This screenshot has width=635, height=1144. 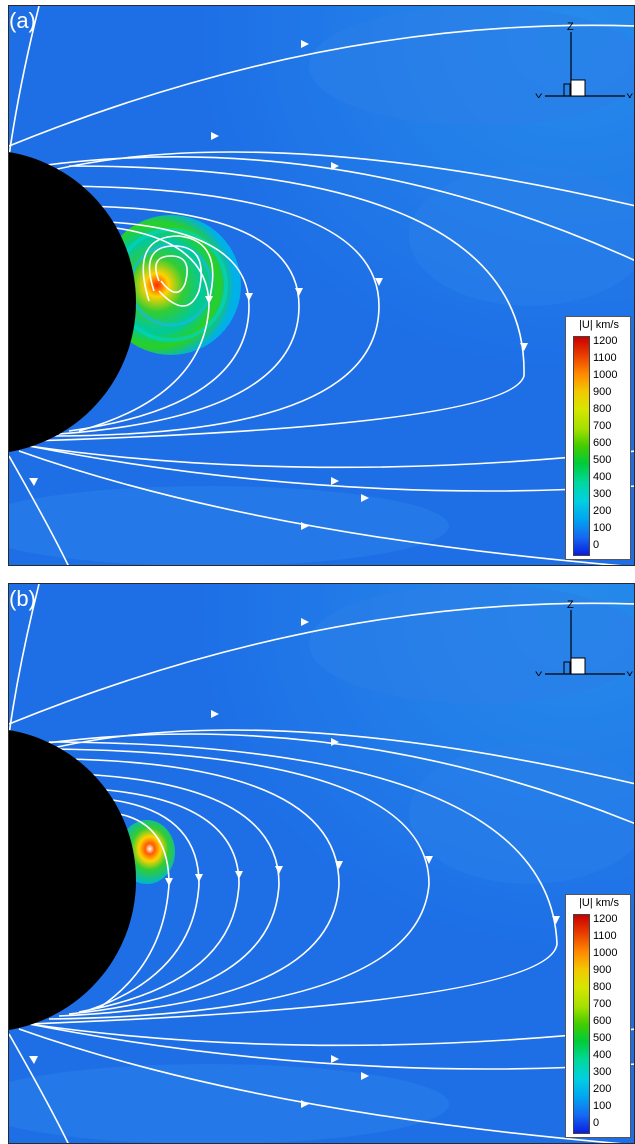 I want to click on axis-triad-b: Z Y X, so click(x=584, y=637).